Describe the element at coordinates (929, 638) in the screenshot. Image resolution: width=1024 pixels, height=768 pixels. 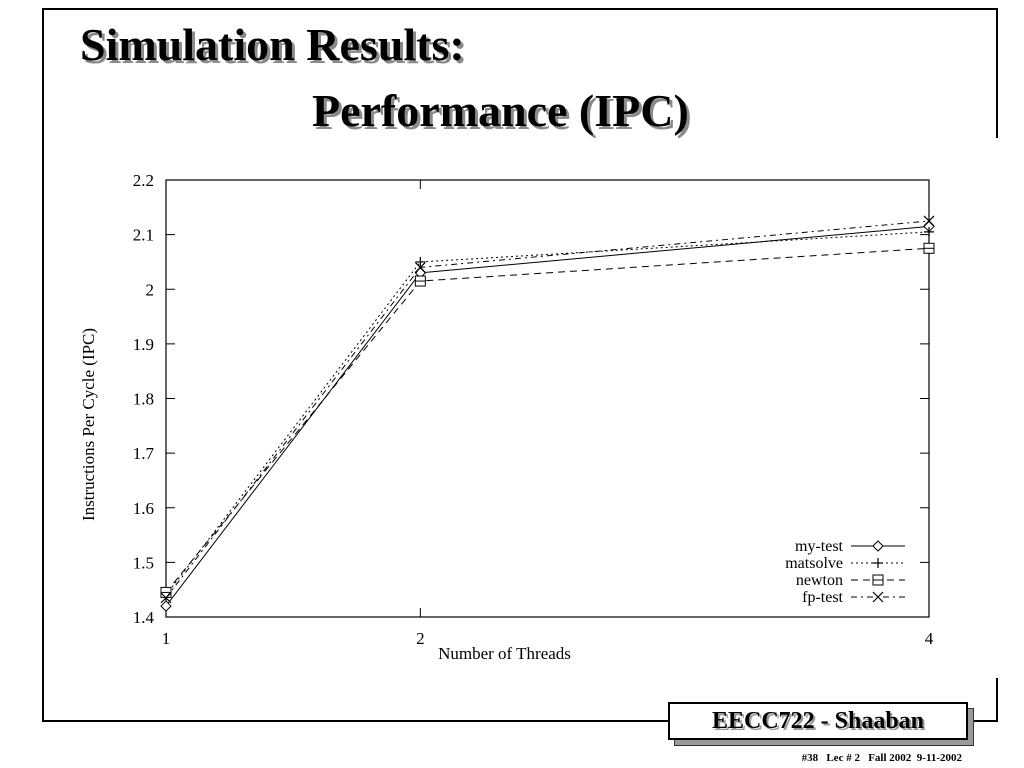
I see `x-tick-label: 4` at that location.